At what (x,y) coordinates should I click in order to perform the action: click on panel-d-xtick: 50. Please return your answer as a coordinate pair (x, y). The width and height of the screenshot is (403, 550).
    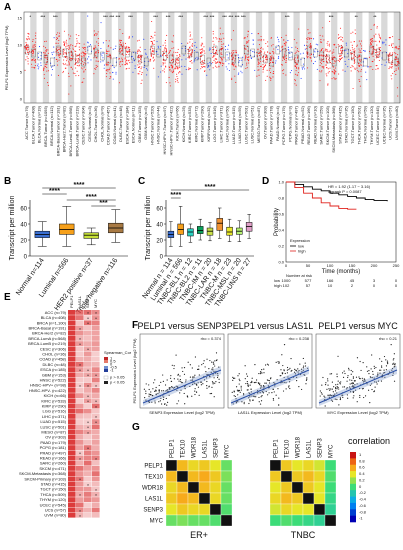
    Looking at the image, I should click on (308, 265).